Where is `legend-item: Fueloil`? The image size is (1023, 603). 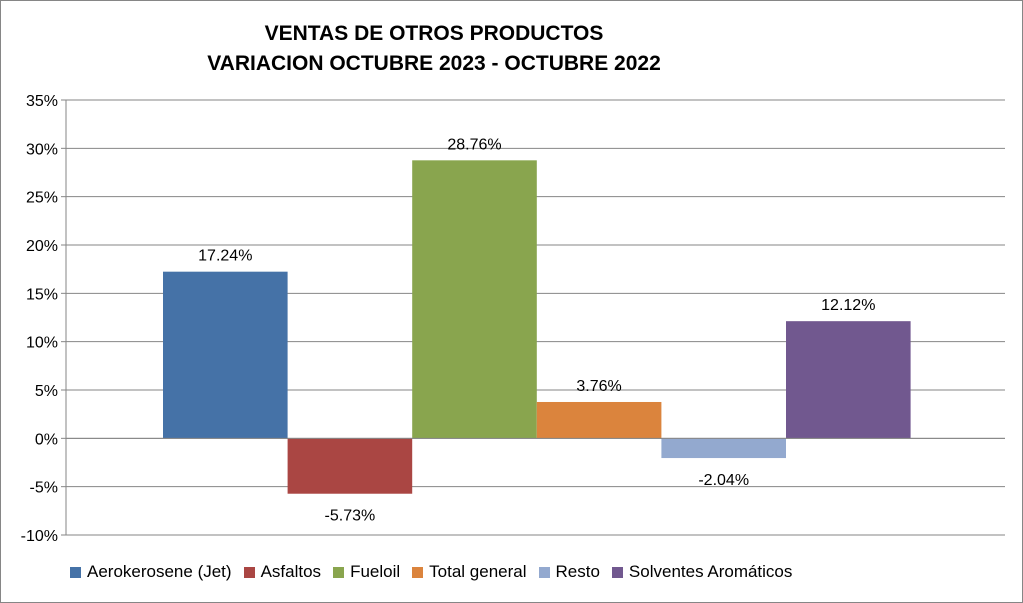
legend-item: Fueloil is located at coordinates (366, 572).